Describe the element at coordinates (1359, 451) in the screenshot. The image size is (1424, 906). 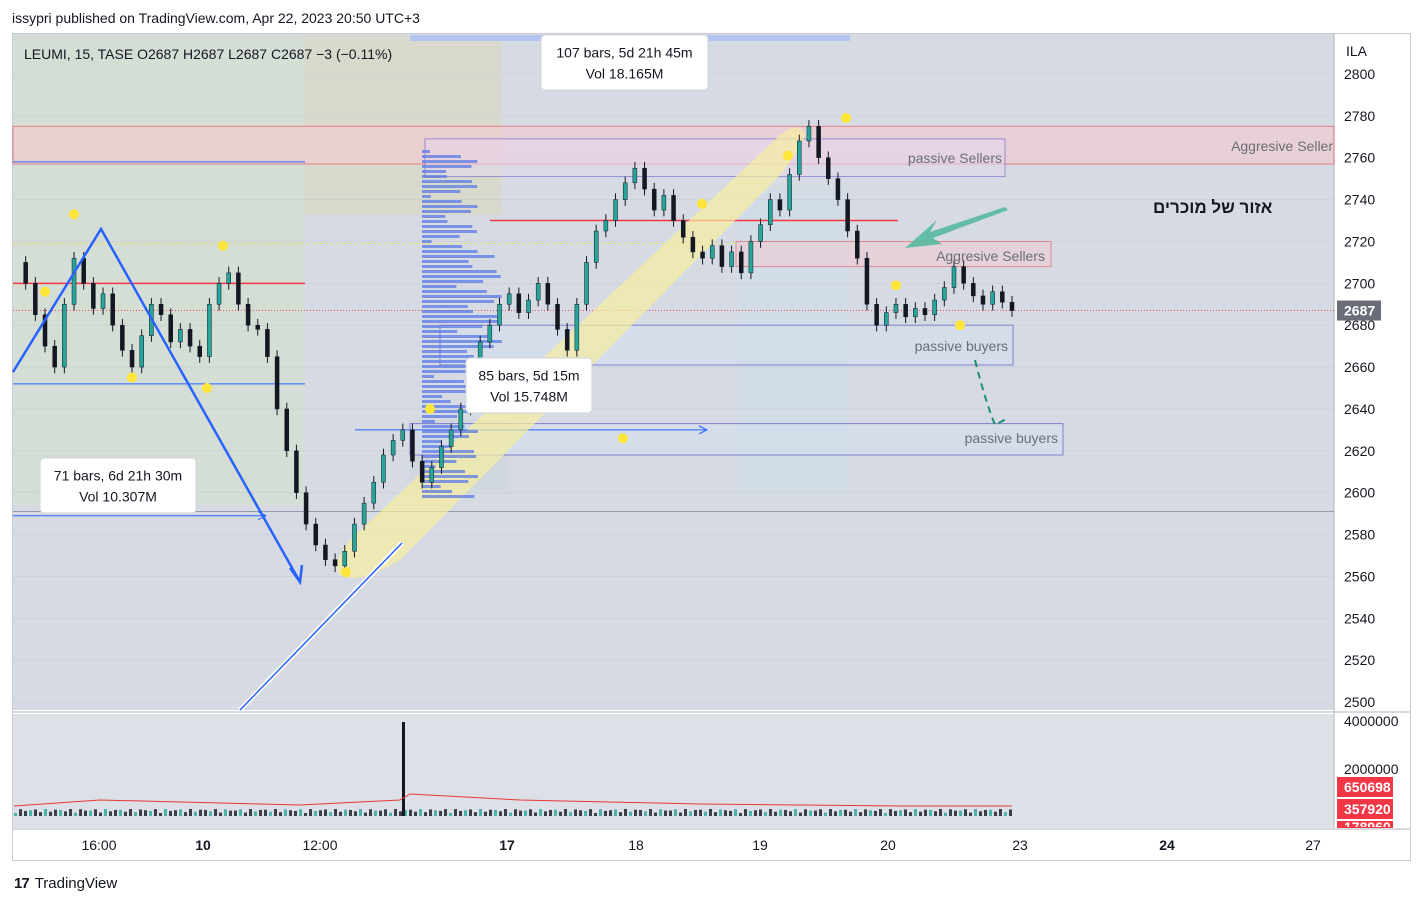
I see `price-axis-tick: 2620` at that location.